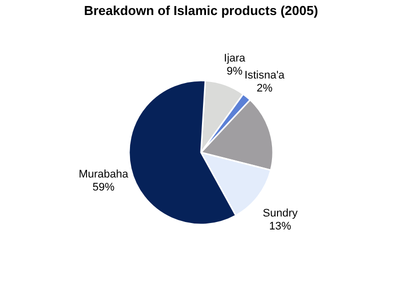 The width and height of the screenshot is (402, 288). What do you see at coordinates (234, 71) in the screenshot?
I see `data-label: 9%` at bounding box center [234, 71].